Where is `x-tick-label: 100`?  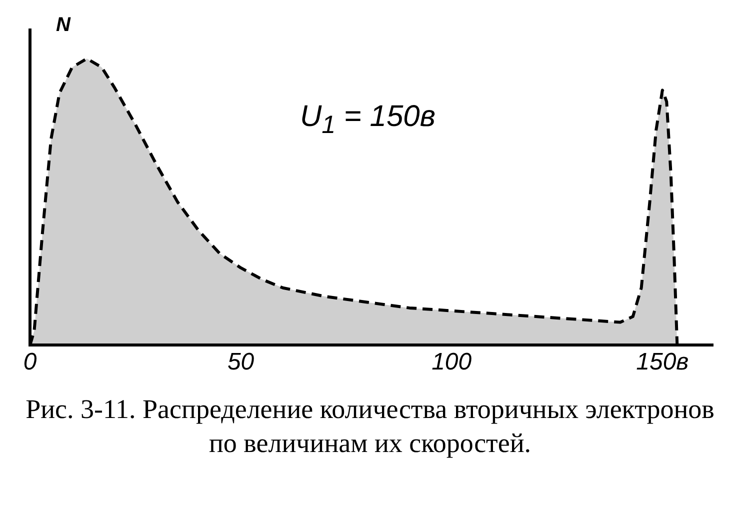
x-tick-label: 100 is located at coordinates (452, 362).